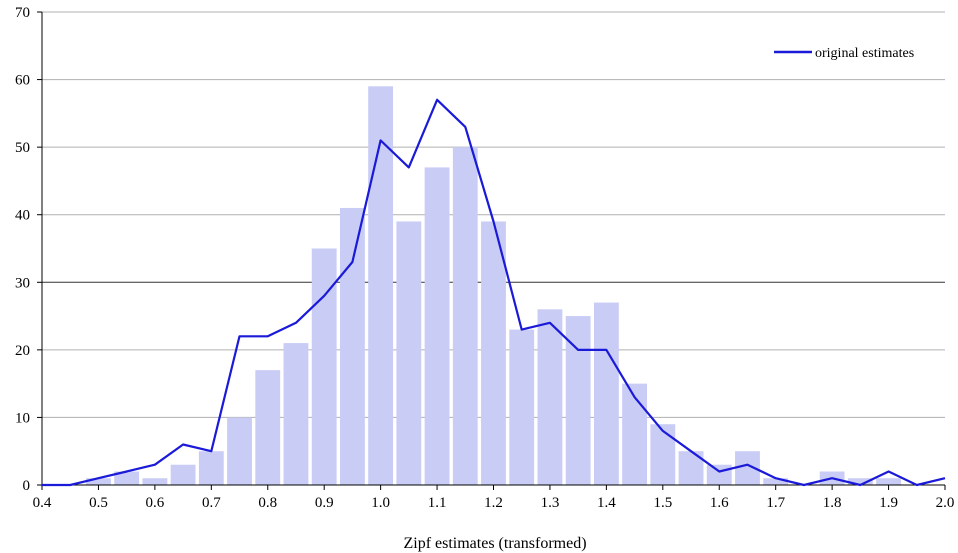 The image size is (958, 553). I want to click on x-tick-label: 1.3, so click(550, 503).